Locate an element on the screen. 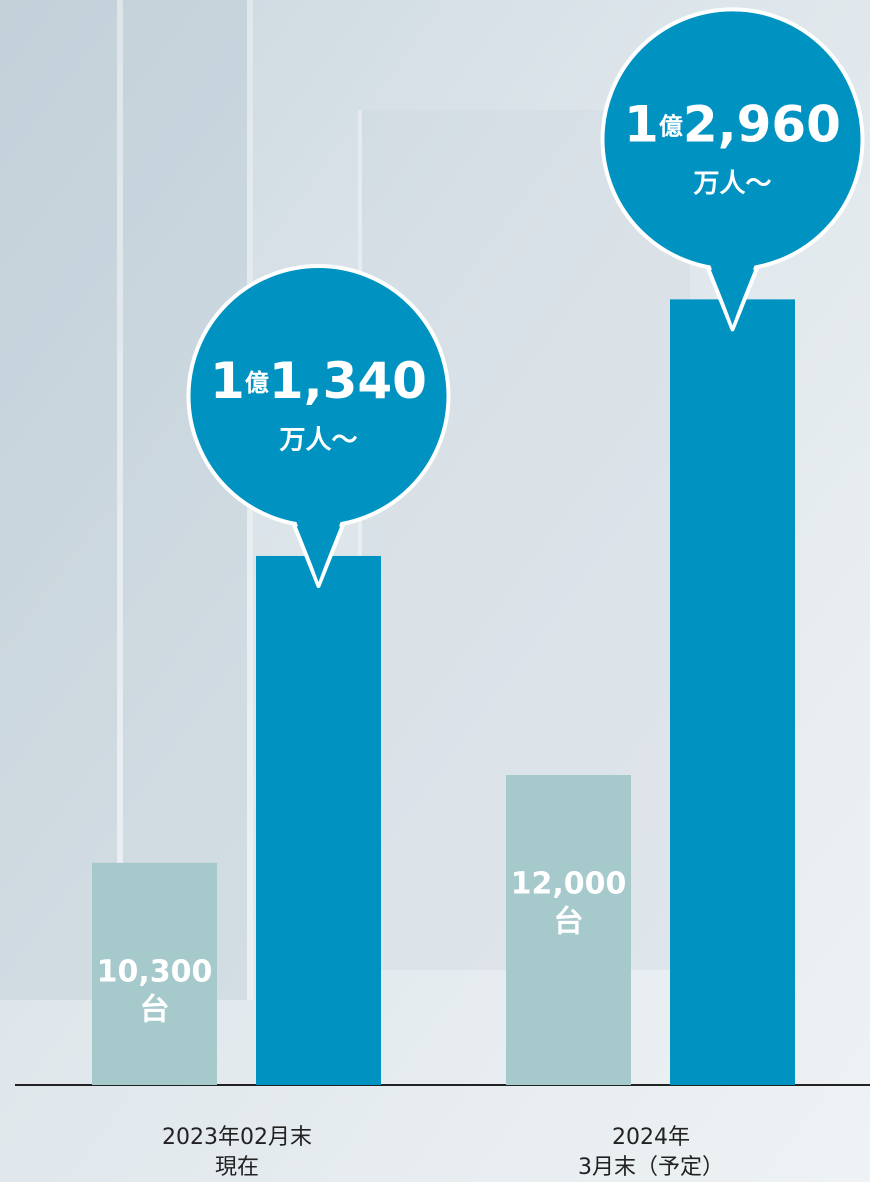  value-label: 1億1,340 is located at coordinates (318, 380).